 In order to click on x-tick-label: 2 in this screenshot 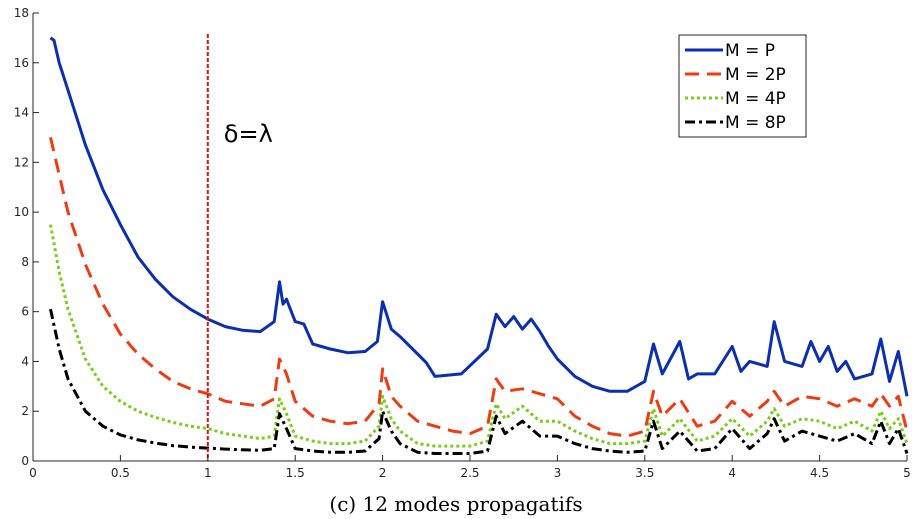, I will do `click(383, 473)`.